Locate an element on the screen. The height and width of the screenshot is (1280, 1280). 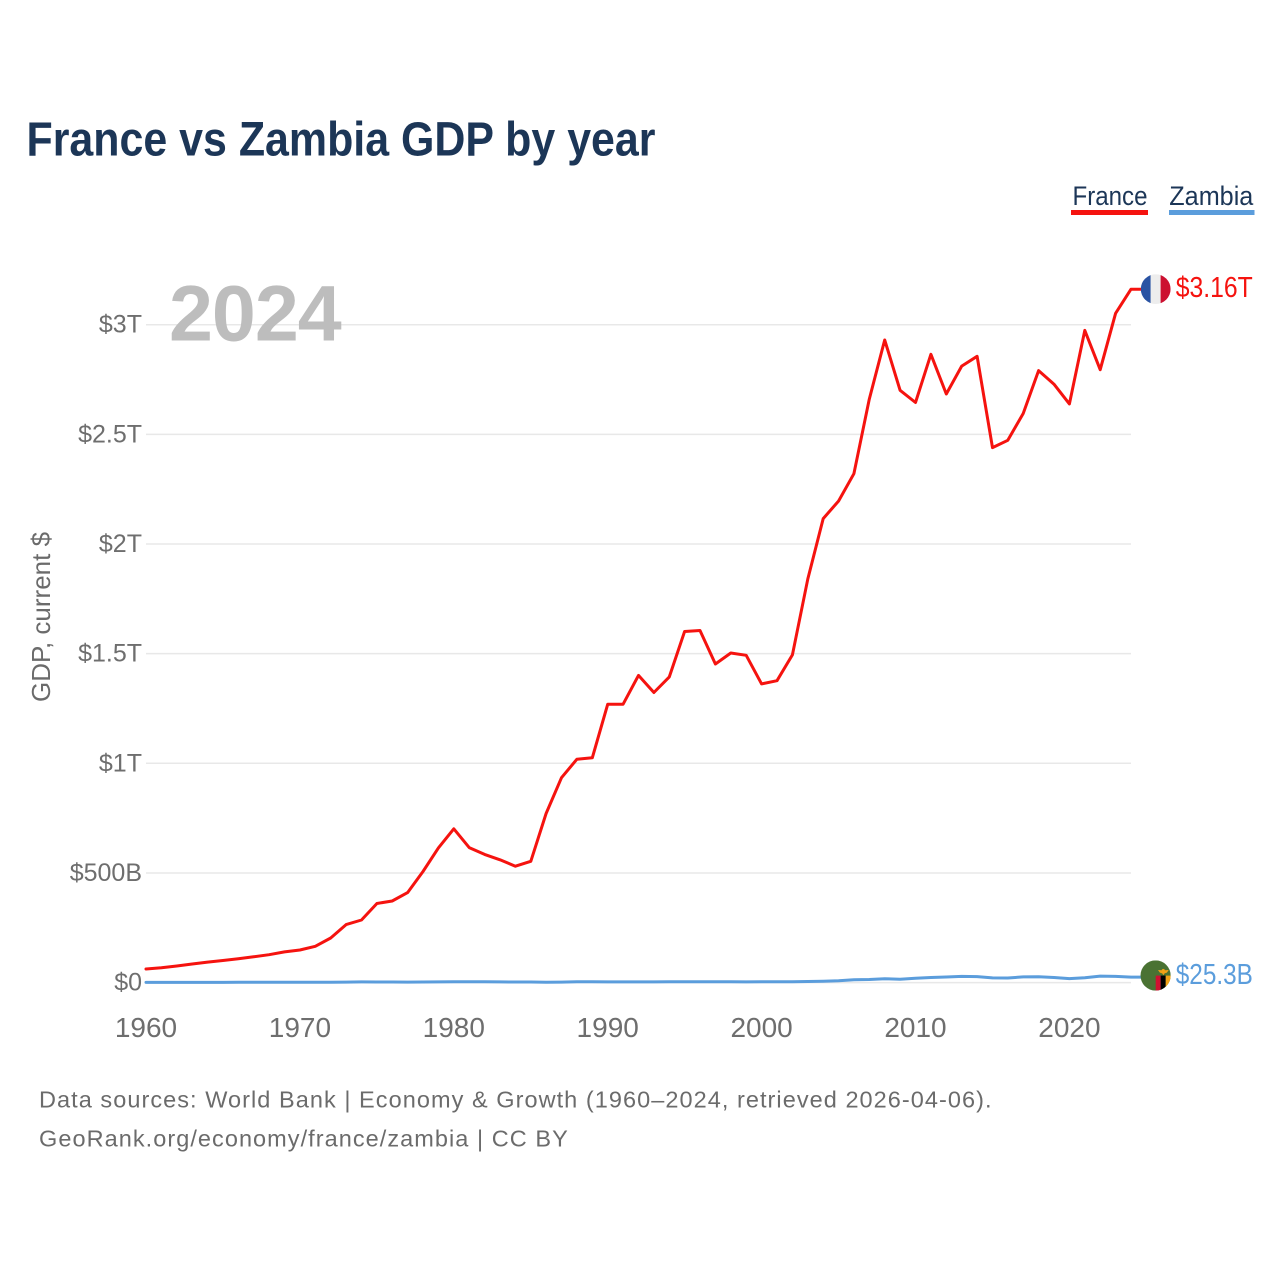
svg-text: France is located at coordinates (1110, 196).